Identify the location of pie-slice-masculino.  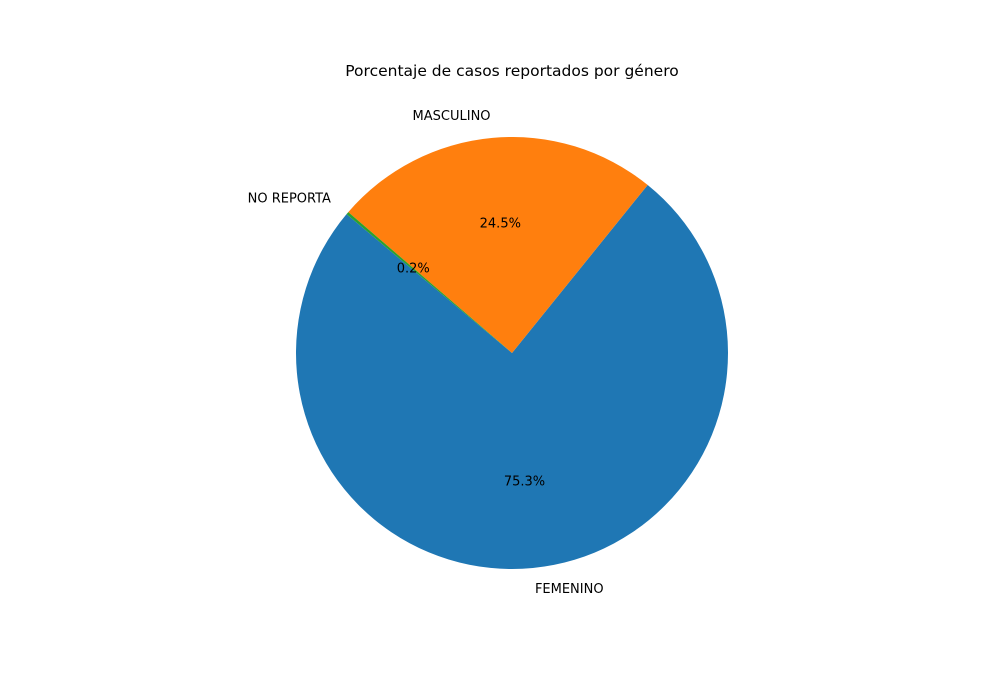
(498, 245).